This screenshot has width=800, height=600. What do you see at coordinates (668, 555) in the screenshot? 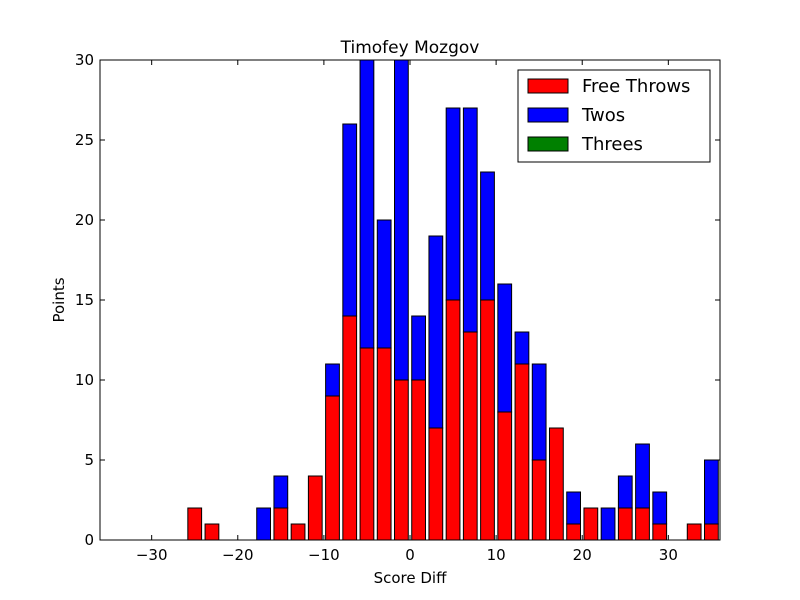
I see `x-tick-label: 30` at bounding box center [668, 555].